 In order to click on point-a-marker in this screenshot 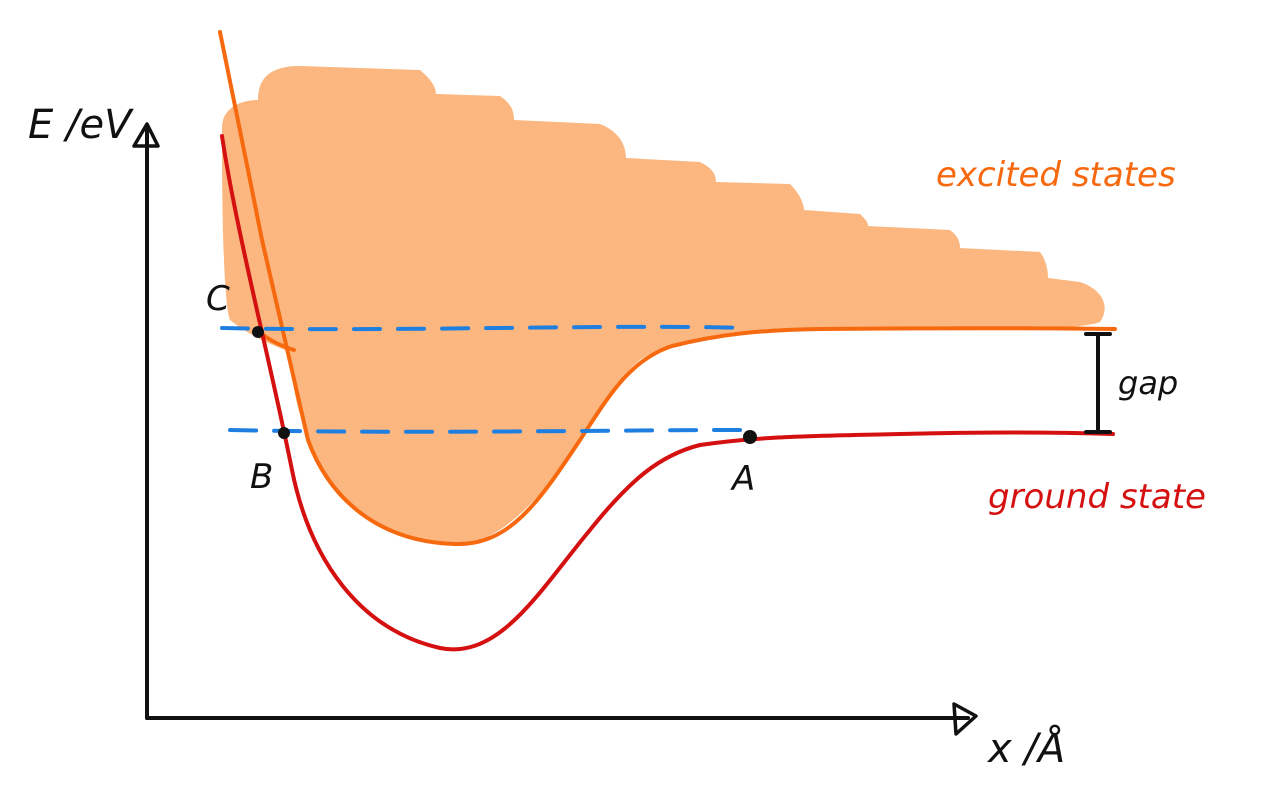, I will do `click(750, 437)`.